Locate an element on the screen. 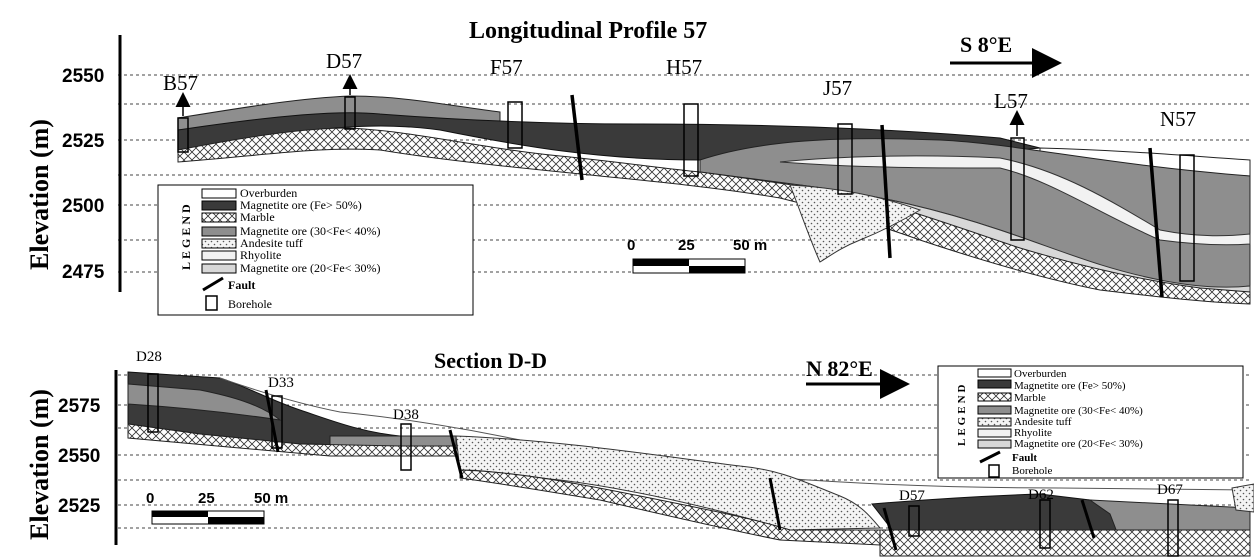 The image size is (1254, 560). bottom-marble-right is located at coordinates (1065, 543).